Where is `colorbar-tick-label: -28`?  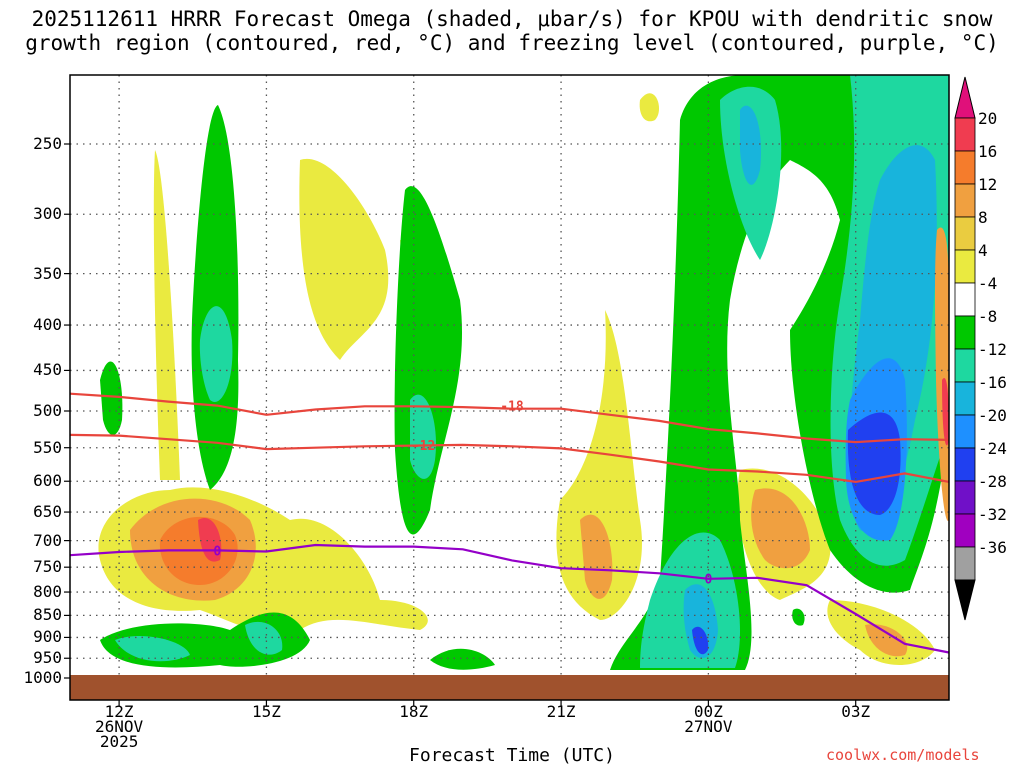 colorbar-tick-label: -28 is located at coordinates (992, 481).